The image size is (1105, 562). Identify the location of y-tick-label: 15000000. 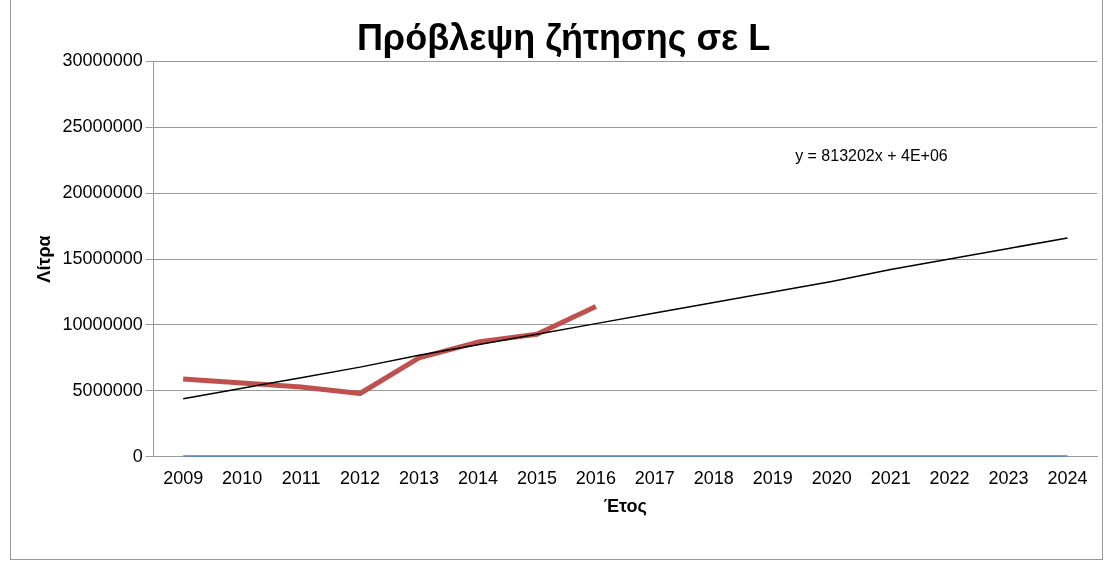
(102, 257).